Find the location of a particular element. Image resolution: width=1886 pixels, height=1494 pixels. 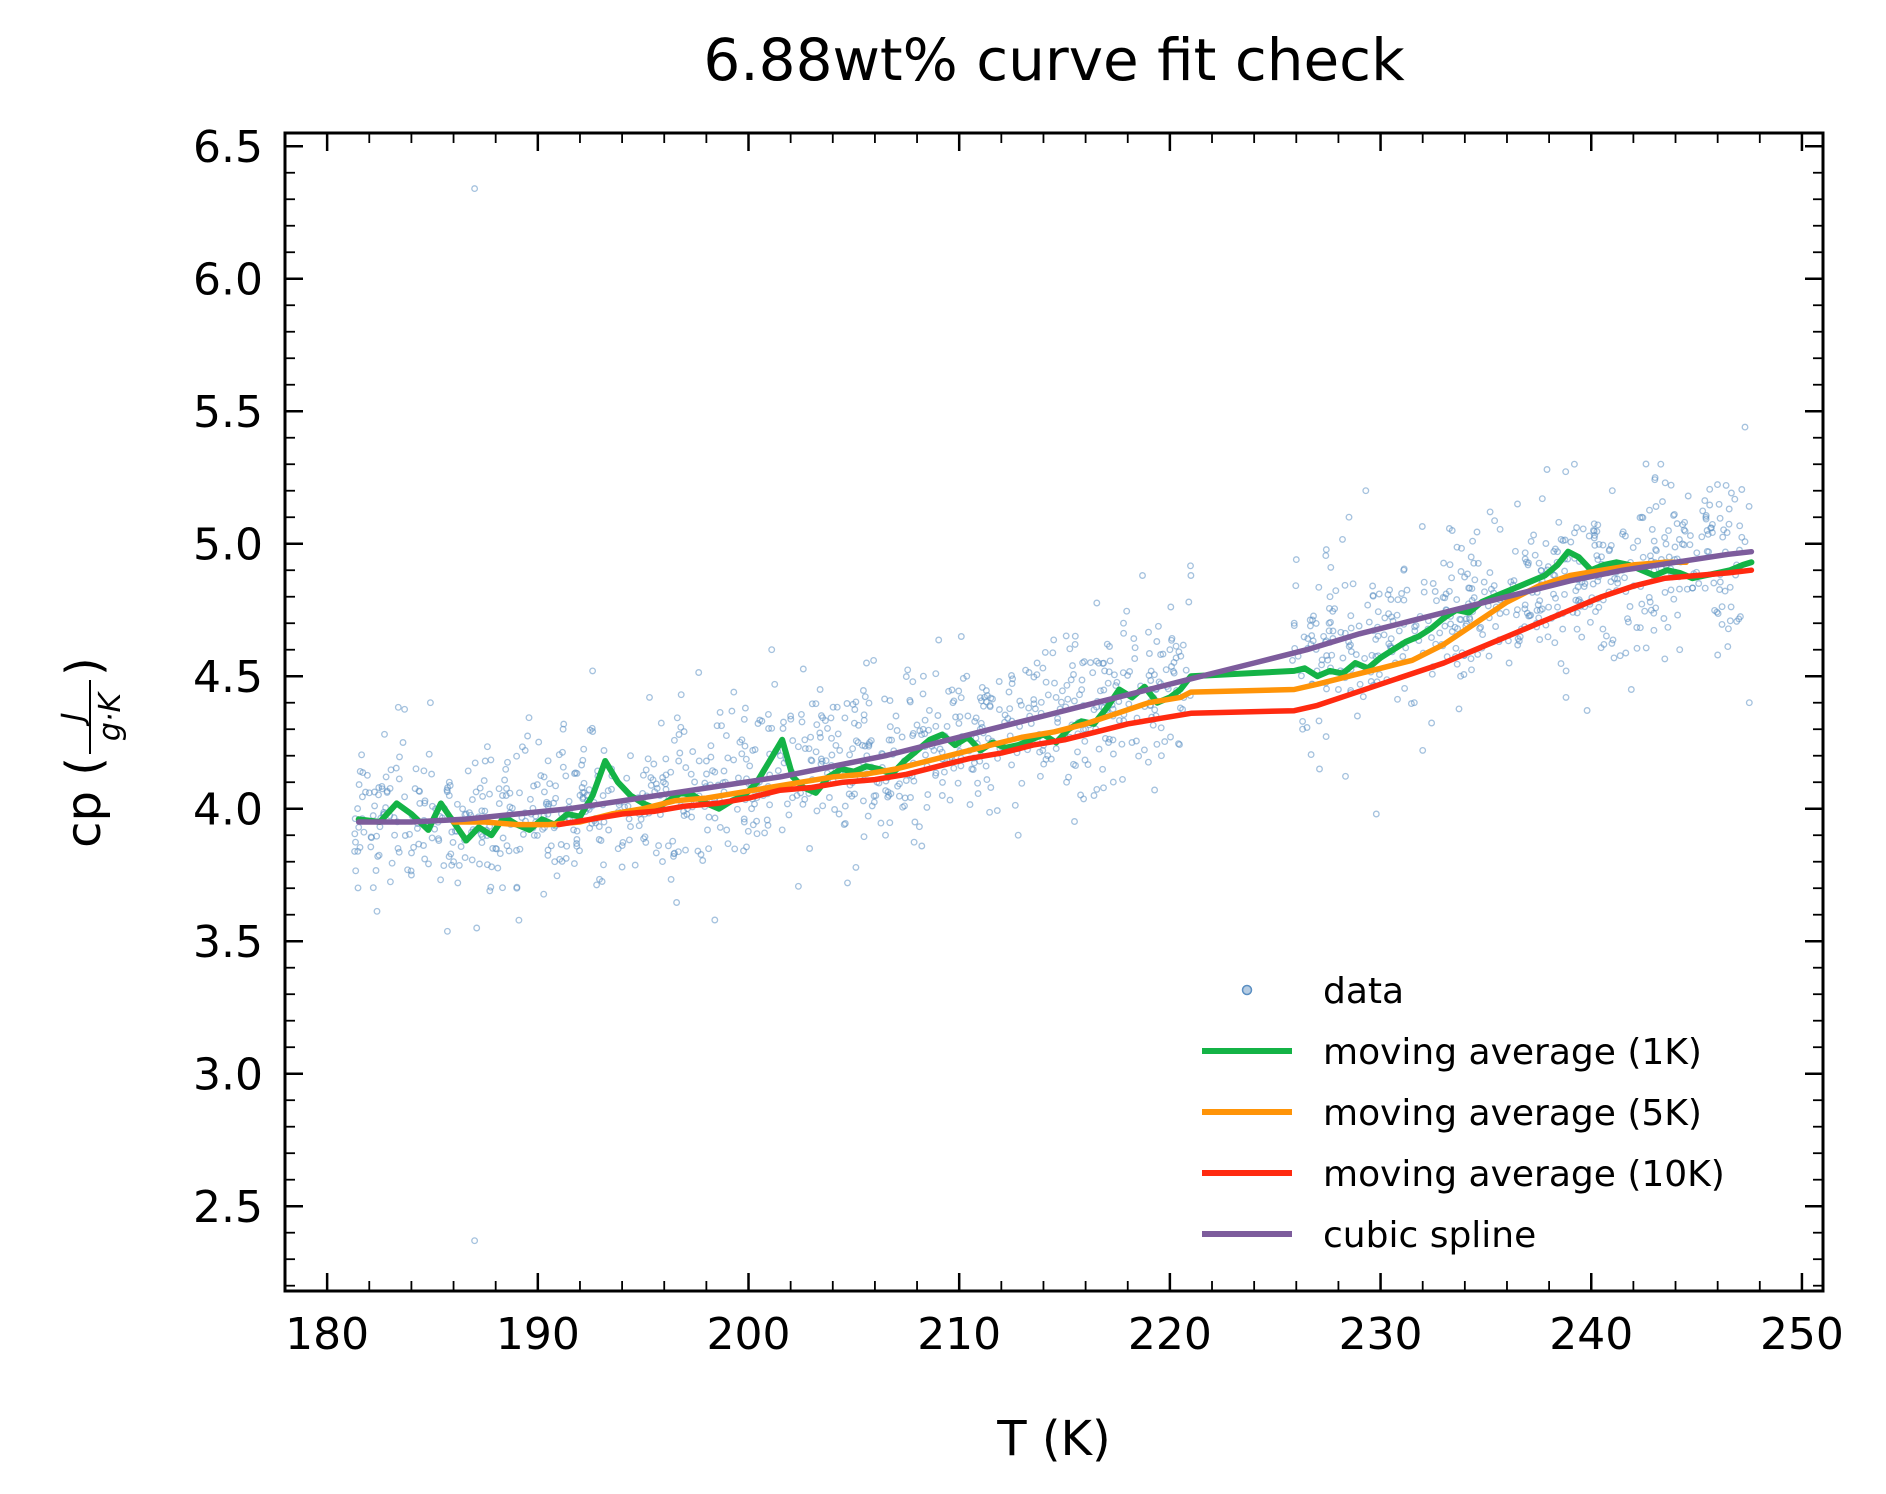

x-tick-label: 230 is located at coordinates (1381, 1334).